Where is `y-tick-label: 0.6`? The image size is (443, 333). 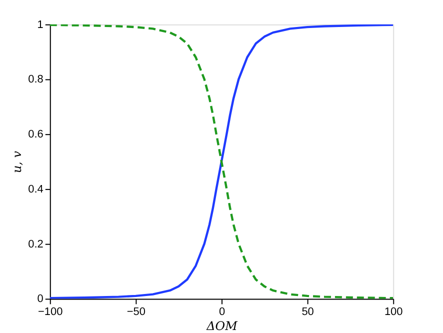 y-tick-label: 0.6 is located at coordinates (36, 134).